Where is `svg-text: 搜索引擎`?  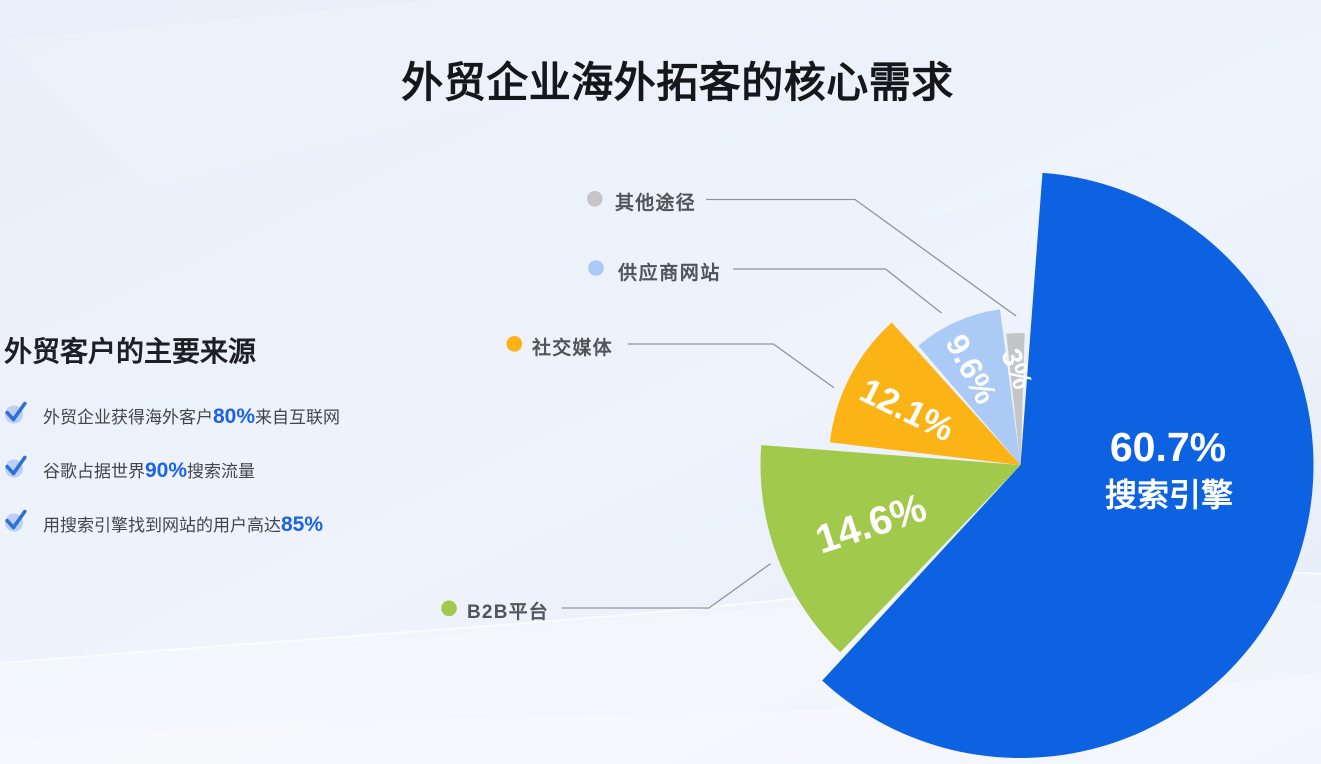 svg-text: 搜索引擎 is located at coordinates (1169, 495).